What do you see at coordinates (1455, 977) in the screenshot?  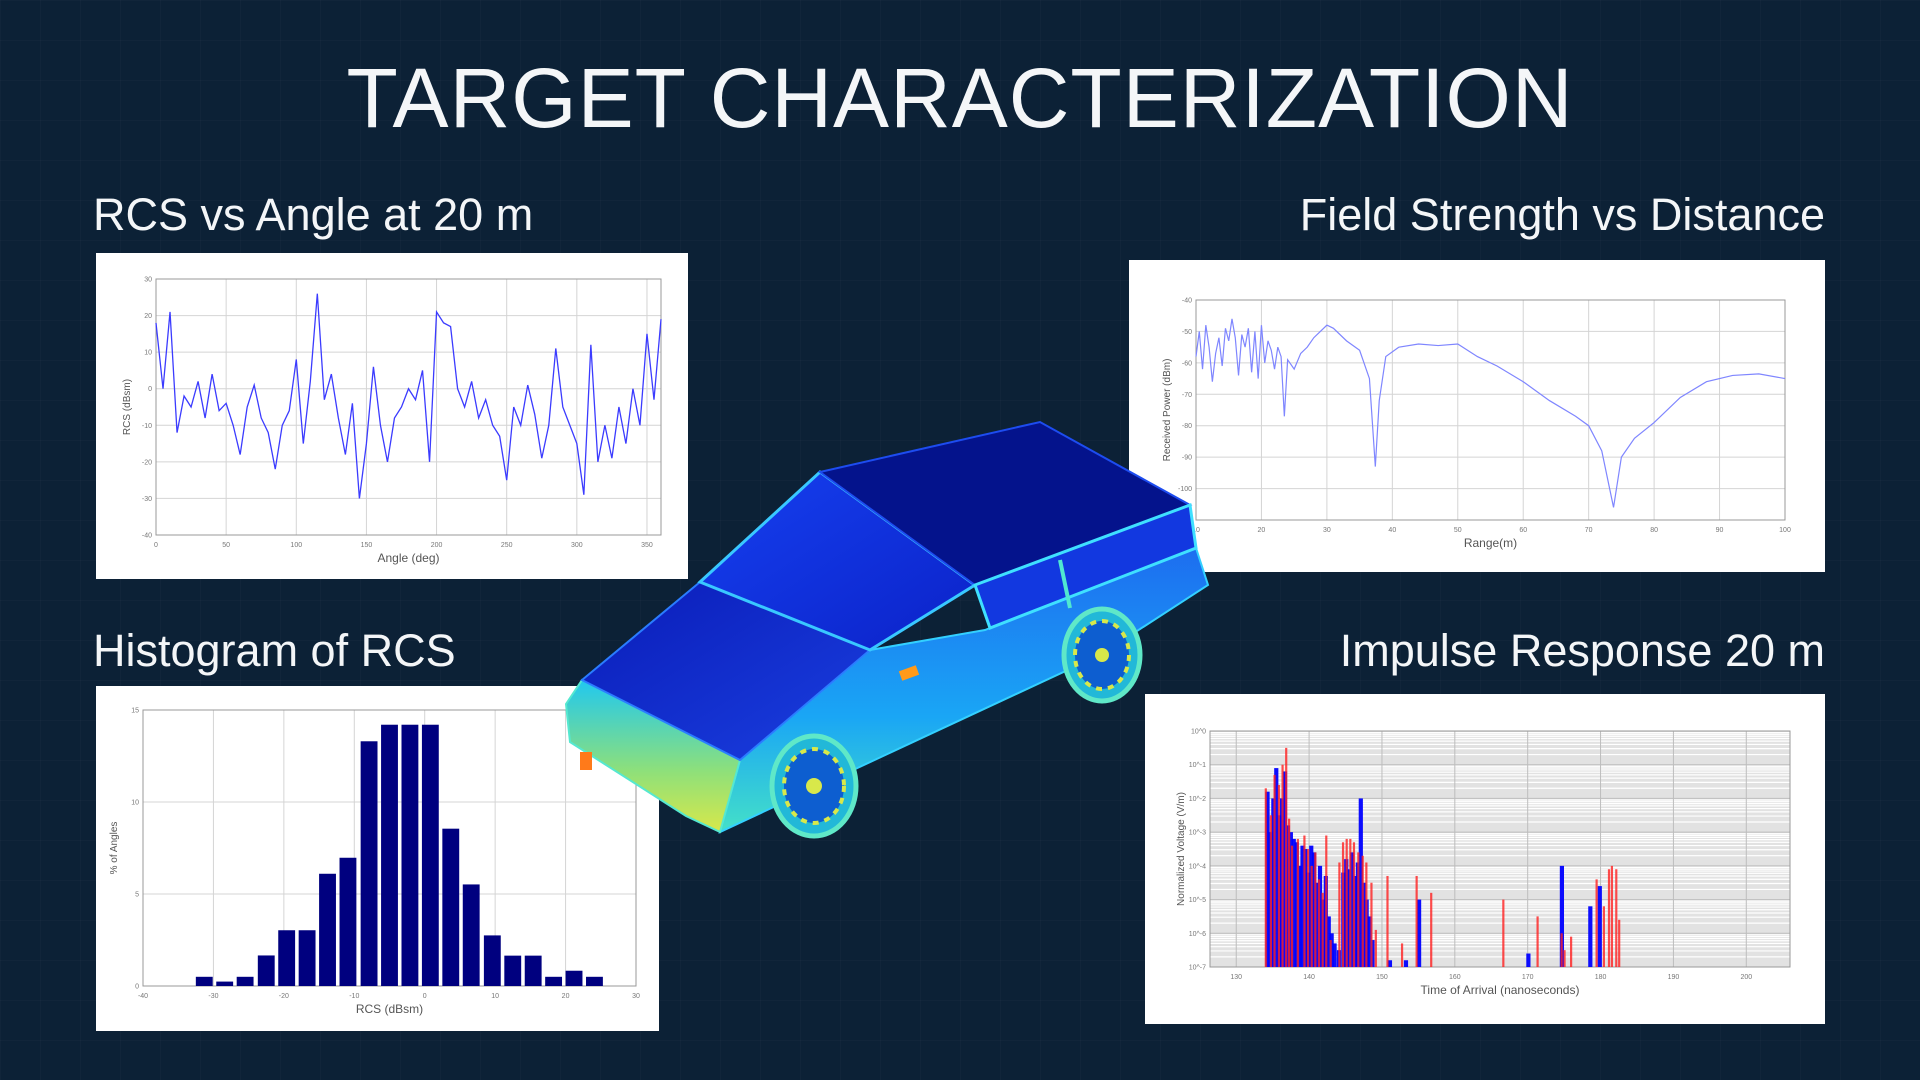 I see `x-tick-label: 160` at bounding box center [1455, 977].